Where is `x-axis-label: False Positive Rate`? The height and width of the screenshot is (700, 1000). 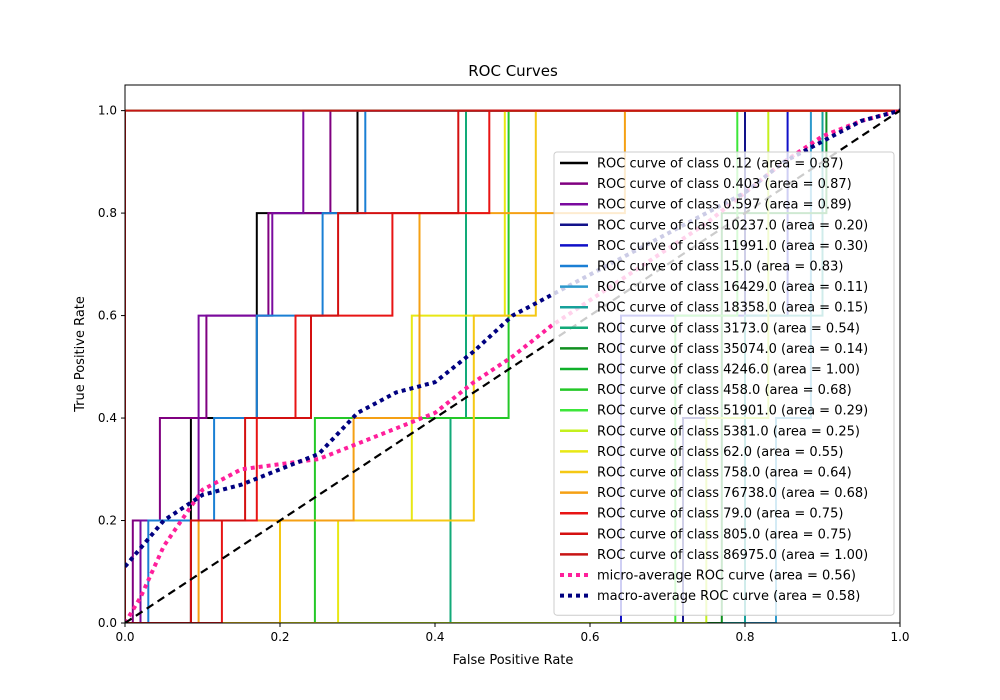 x-axis-label: False Positive Rate is located at coordinates (513, 660).